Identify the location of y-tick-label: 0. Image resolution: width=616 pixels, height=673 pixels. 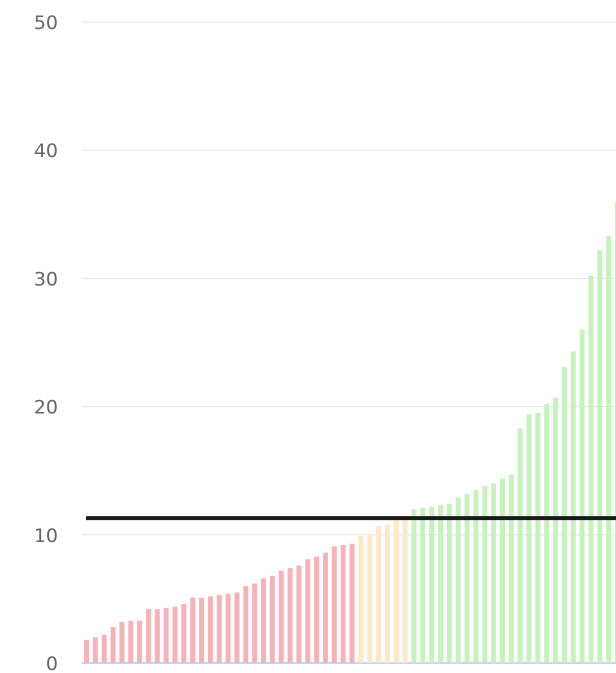
(52, 663).